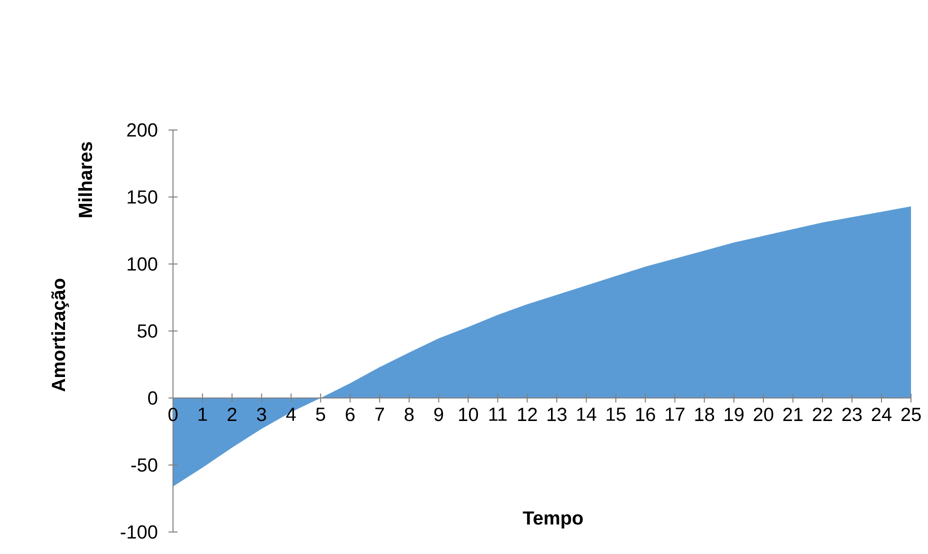 This screenshot has height=554, width=928. I want to click on x-tick-label: 13, so click(557, 415).